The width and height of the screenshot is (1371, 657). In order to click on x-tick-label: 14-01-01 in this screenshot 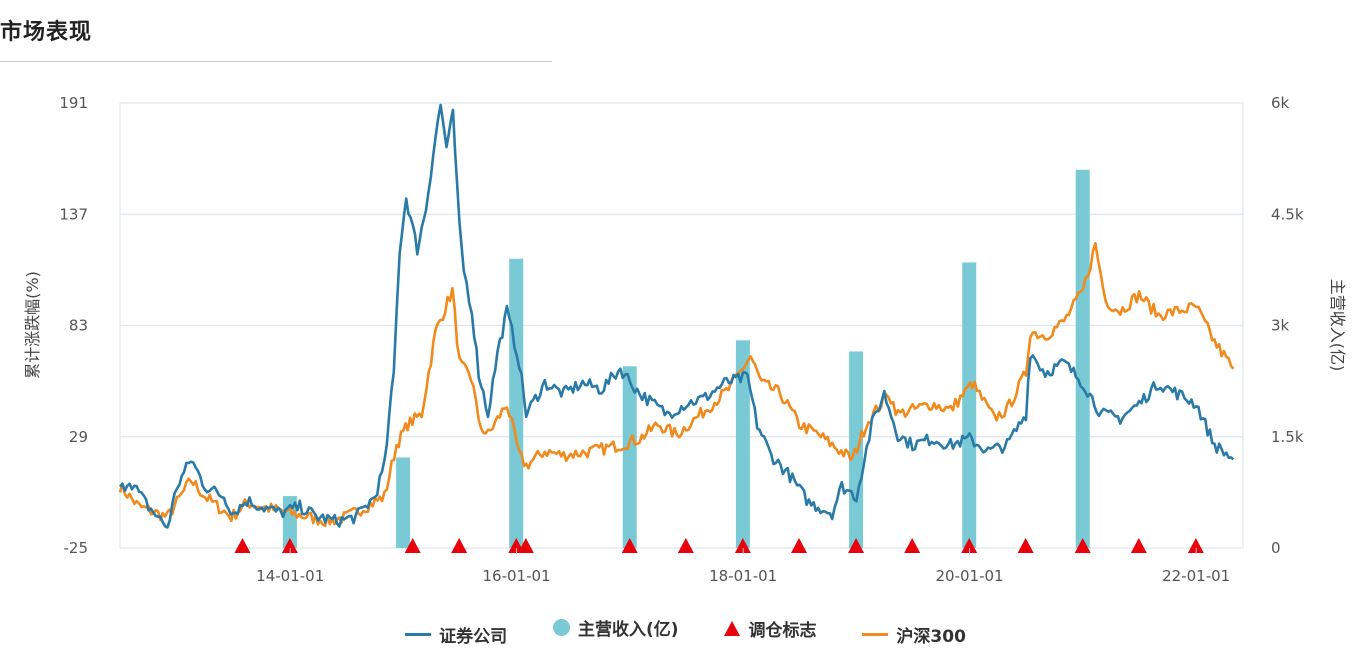, I will do `click(290, 576)`.